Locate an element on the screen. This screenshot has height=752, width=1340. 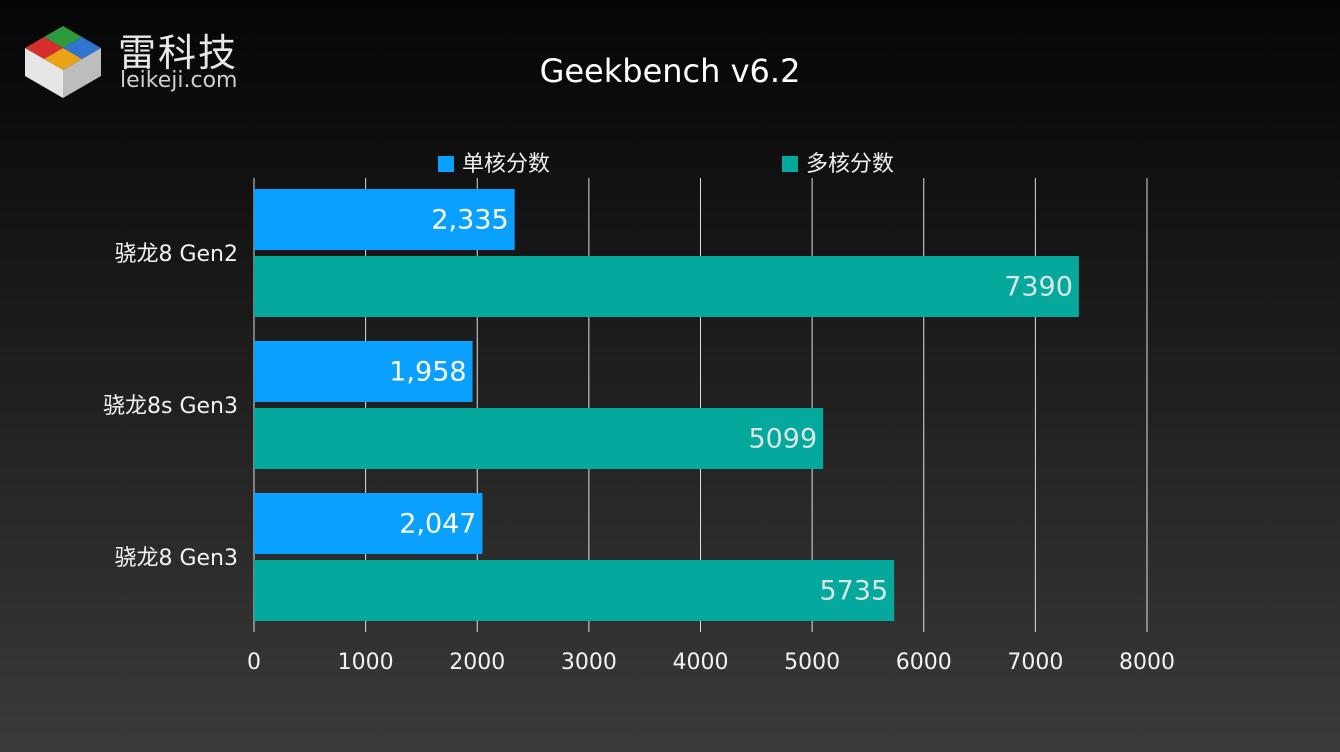
brand-logo: 雷科技 leikeji.com is located at coordinates (137, 62).